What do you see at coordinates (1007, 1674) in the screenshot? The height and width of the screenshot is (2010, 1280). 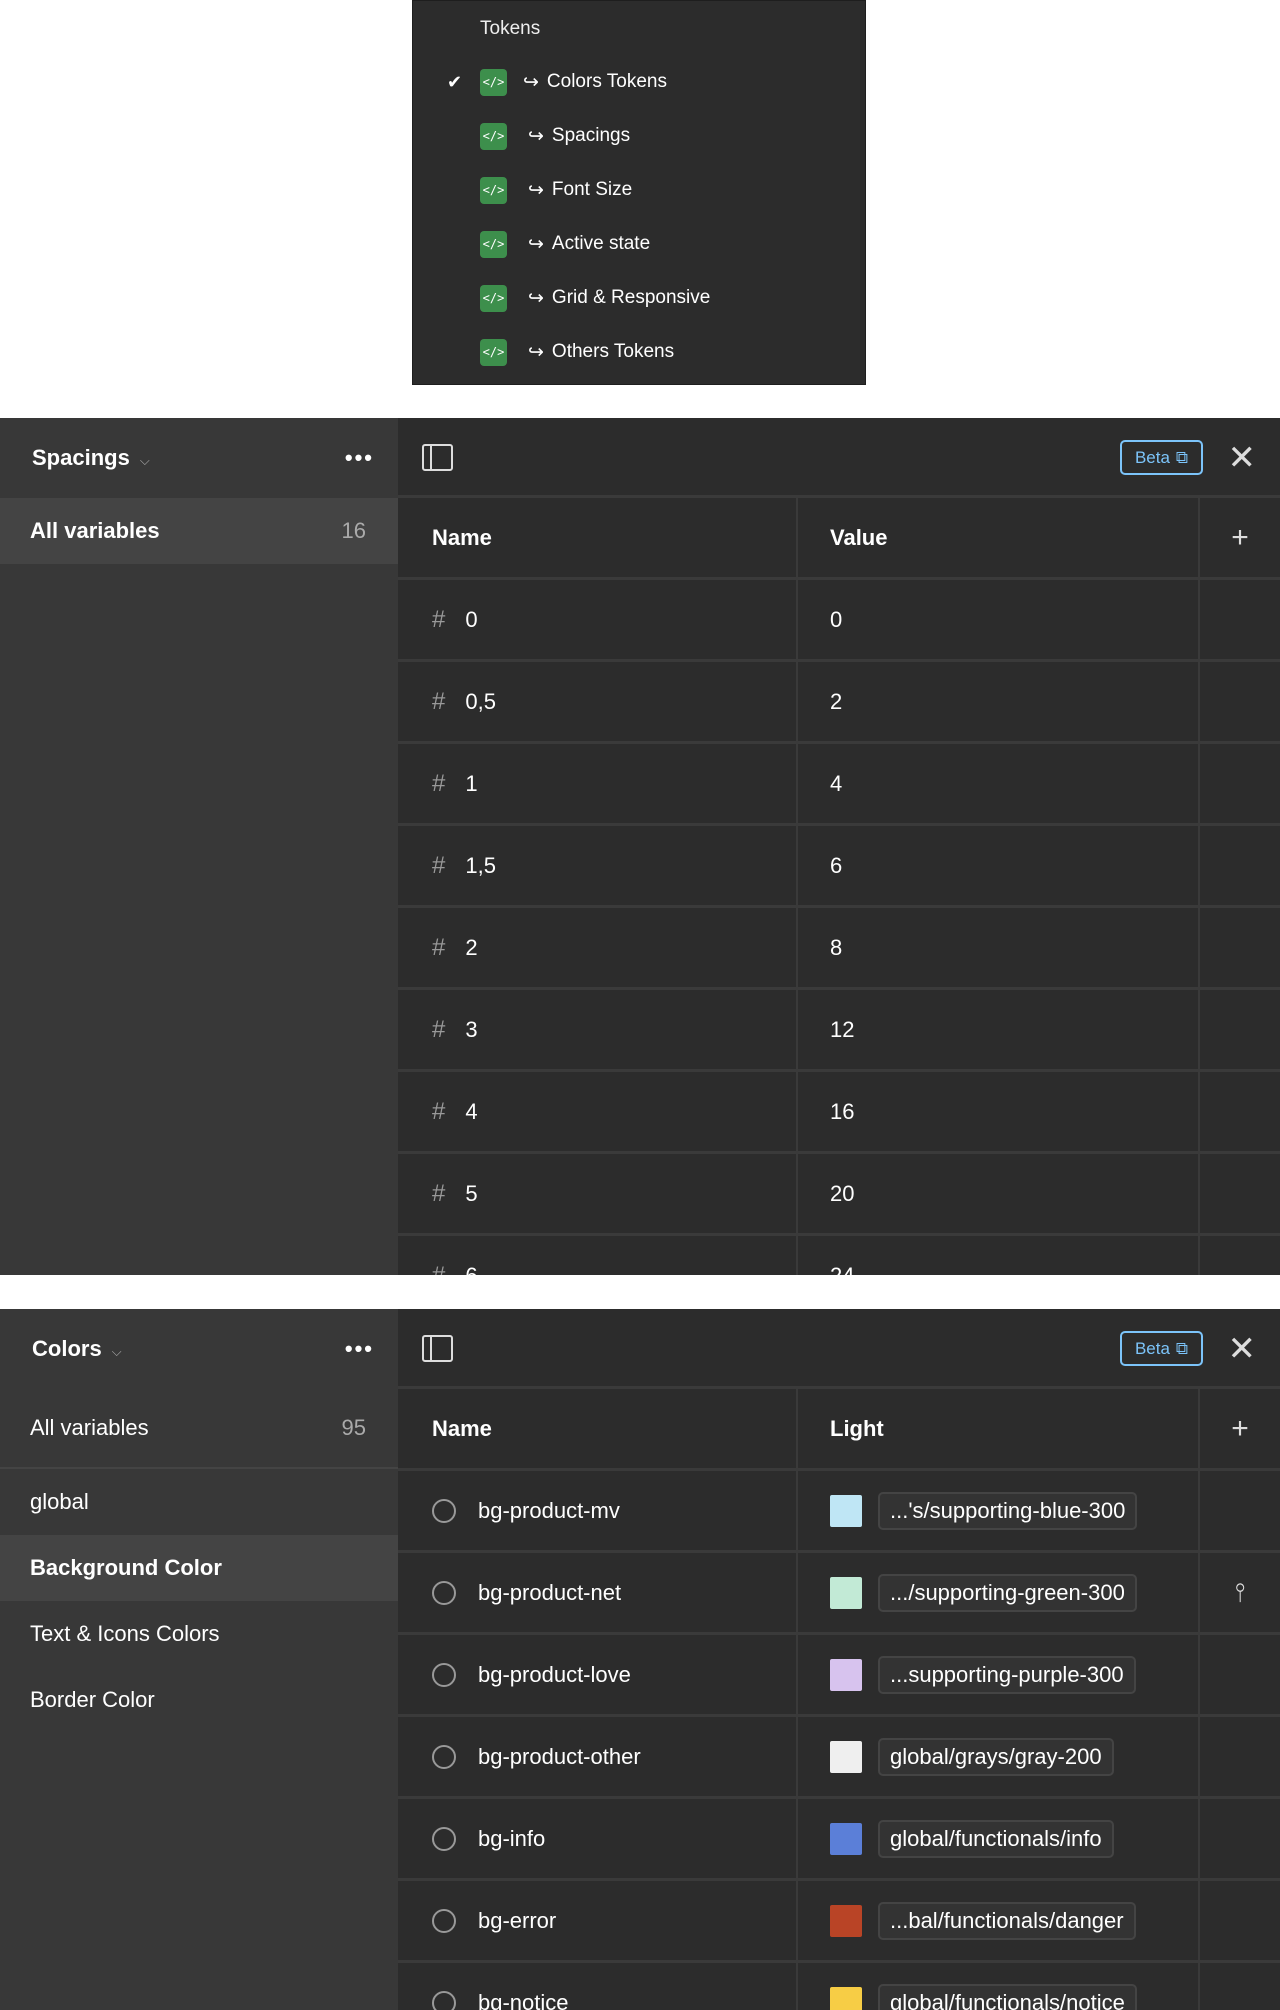 I see `alias-pill: ...supporting-purple-300` at bounding box center [1007, 1674].